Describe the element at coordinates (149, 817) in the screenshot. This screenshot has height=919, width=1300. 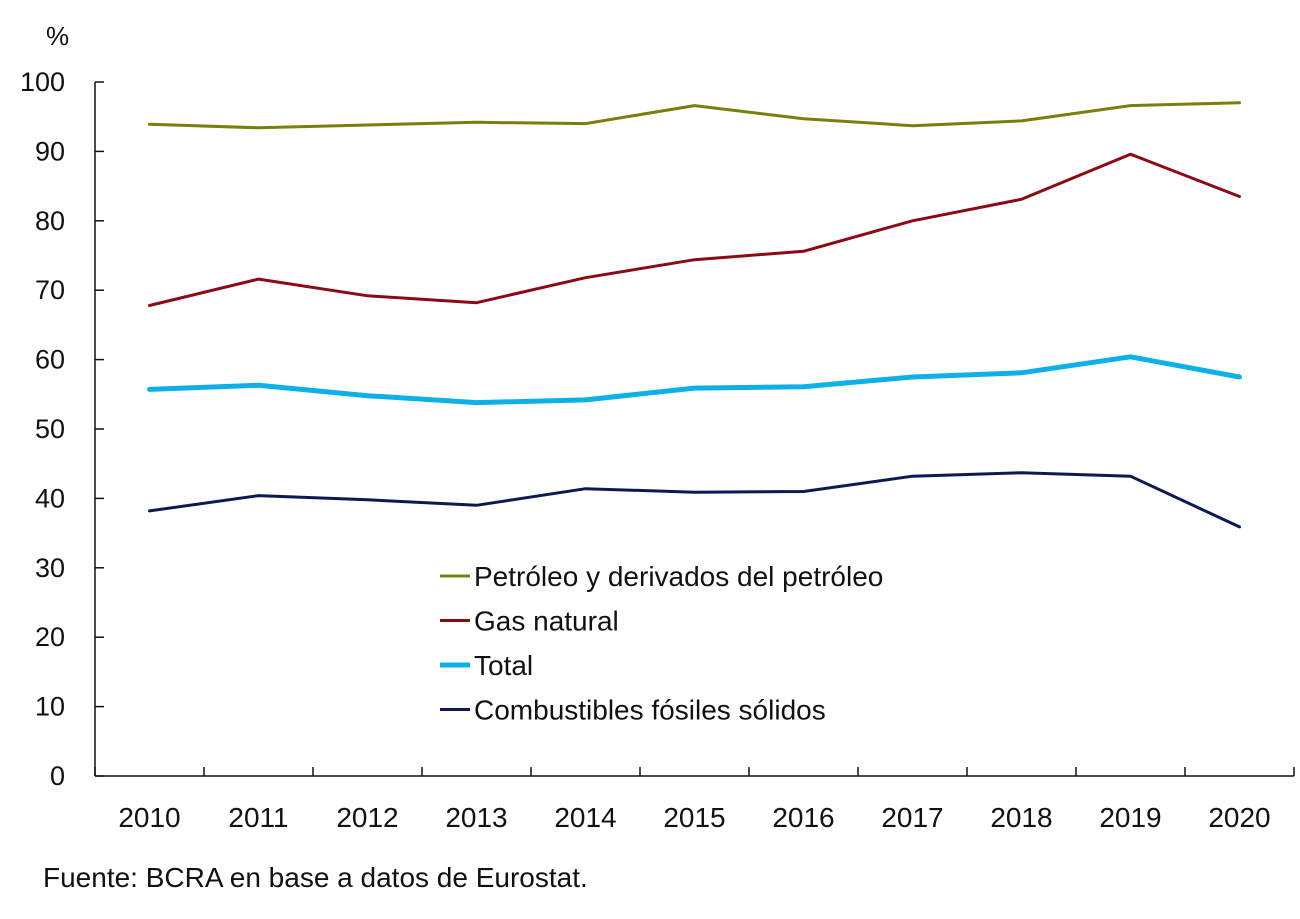
I see `x-tick-label: 2010` at that location.